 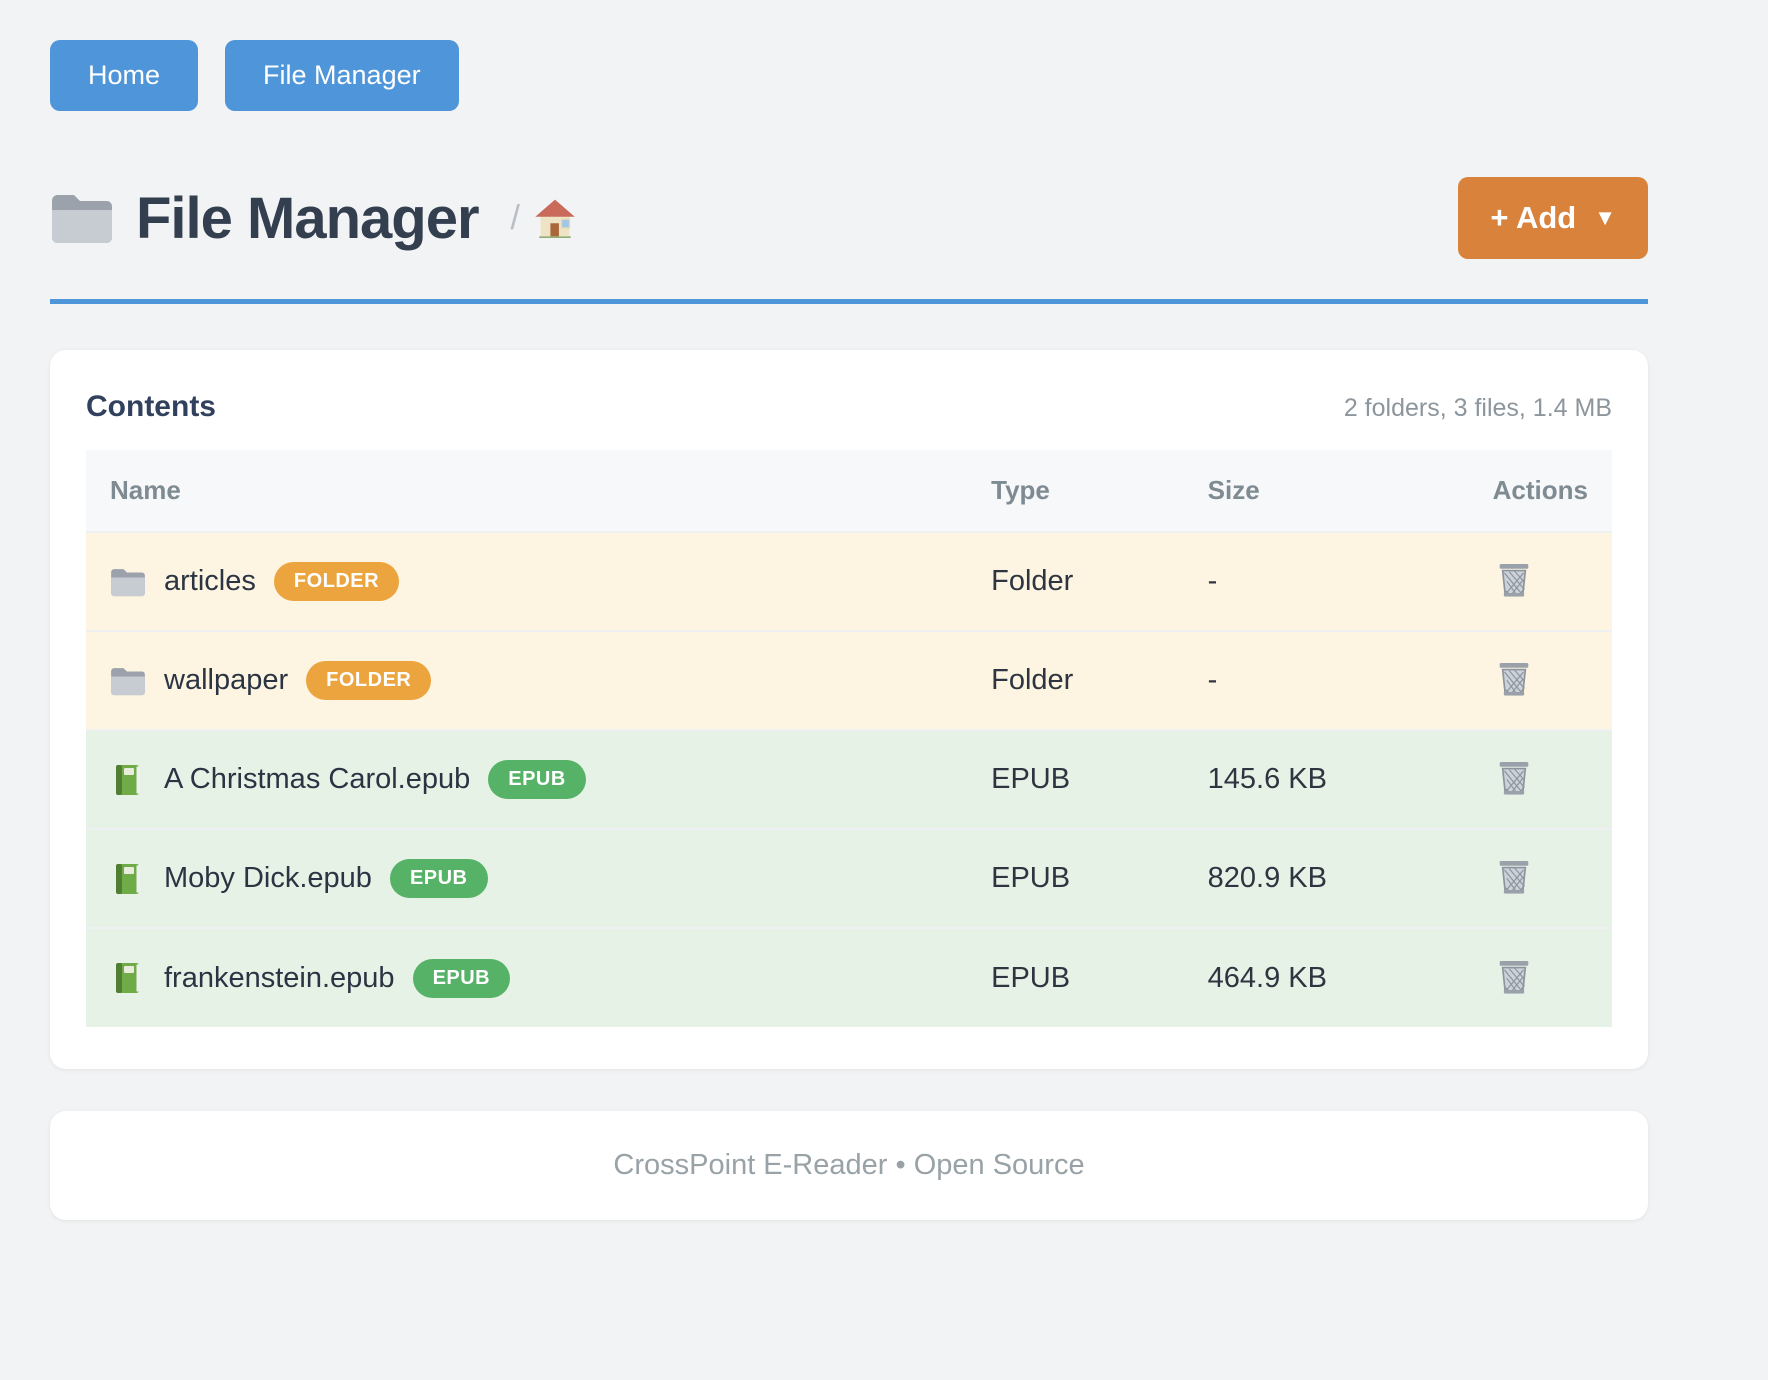 What do you see at coordinates (124, 75) in the screenshot?
I see `home-button: Home` at bounding box center [124, 75].